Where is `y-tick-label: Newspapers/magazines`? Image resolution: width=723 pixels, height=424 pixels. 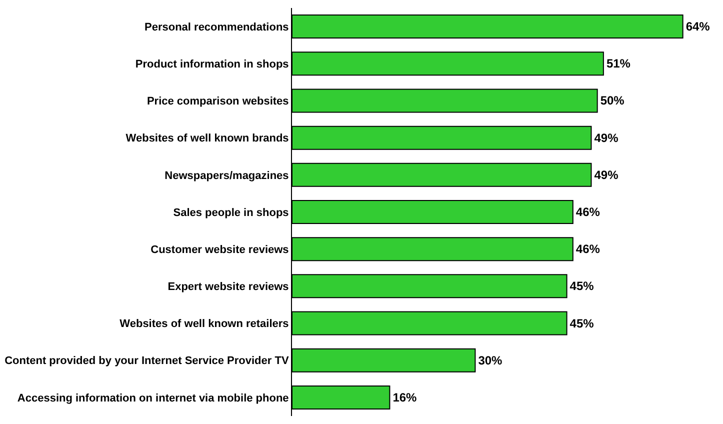 y-tick-label: Newspapers/magazines is located at coordinates (226, 176).